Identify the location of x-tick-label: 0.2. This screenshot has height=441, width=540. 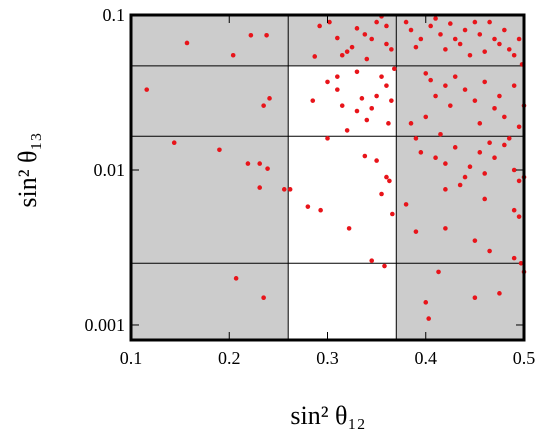
(229, 358).